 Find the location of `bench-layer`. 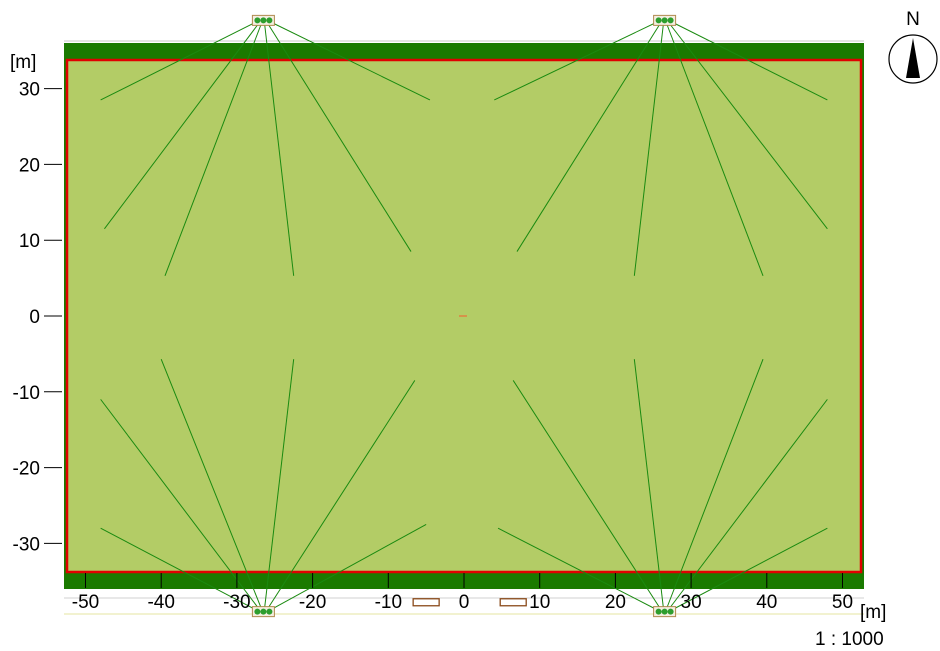

bench-layer is located at coordinates (469, 602).